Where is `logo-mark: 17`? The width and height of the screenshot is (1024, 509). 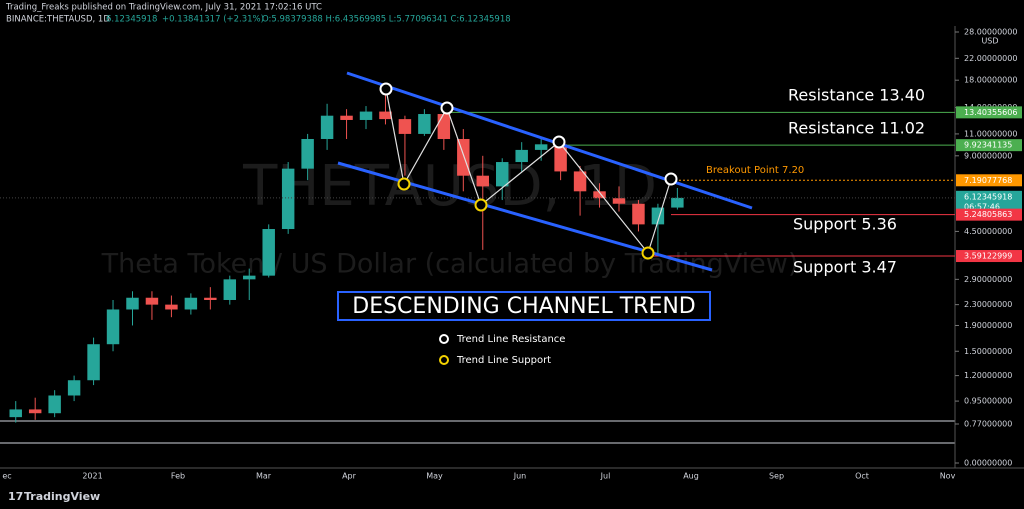
logo-mark: 17 is located at coordinates (15, 496).